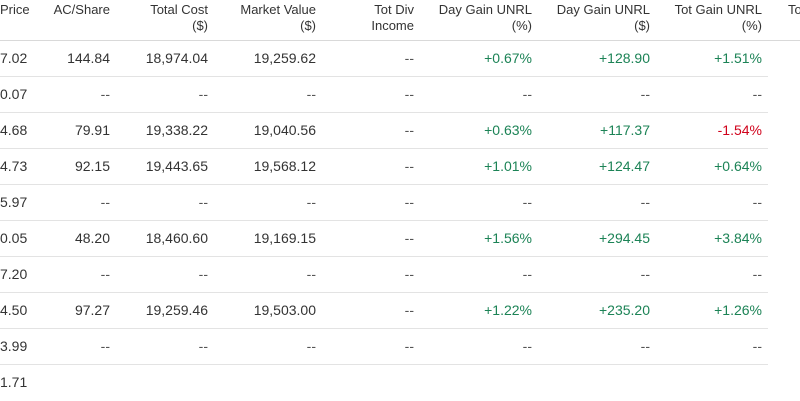 The height and width of the screenshot is (401, 800). What do you see at coordinates (165, 238) in the screenshot?
I see `cell-total-cost: 18,460.60` at bounding box center [165, 238].